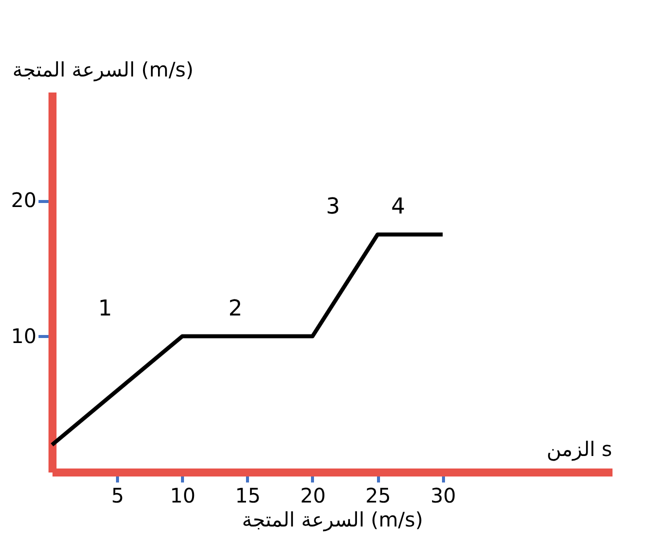  I want to click on x-tick-label: 25, so click(378, 496).